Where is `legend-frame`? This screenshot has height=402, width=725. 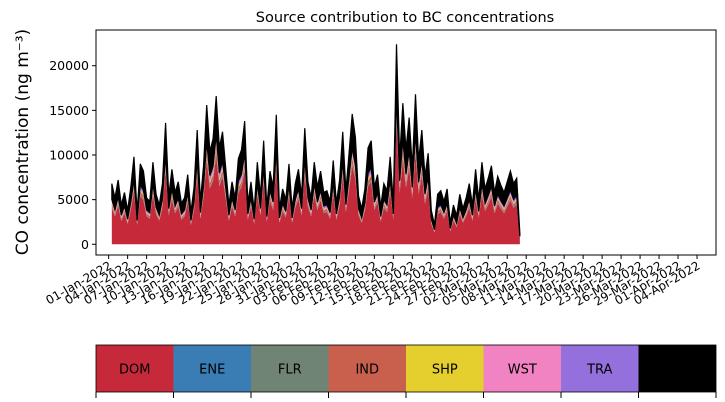 legend-frame is located at coordinates (406, 368).